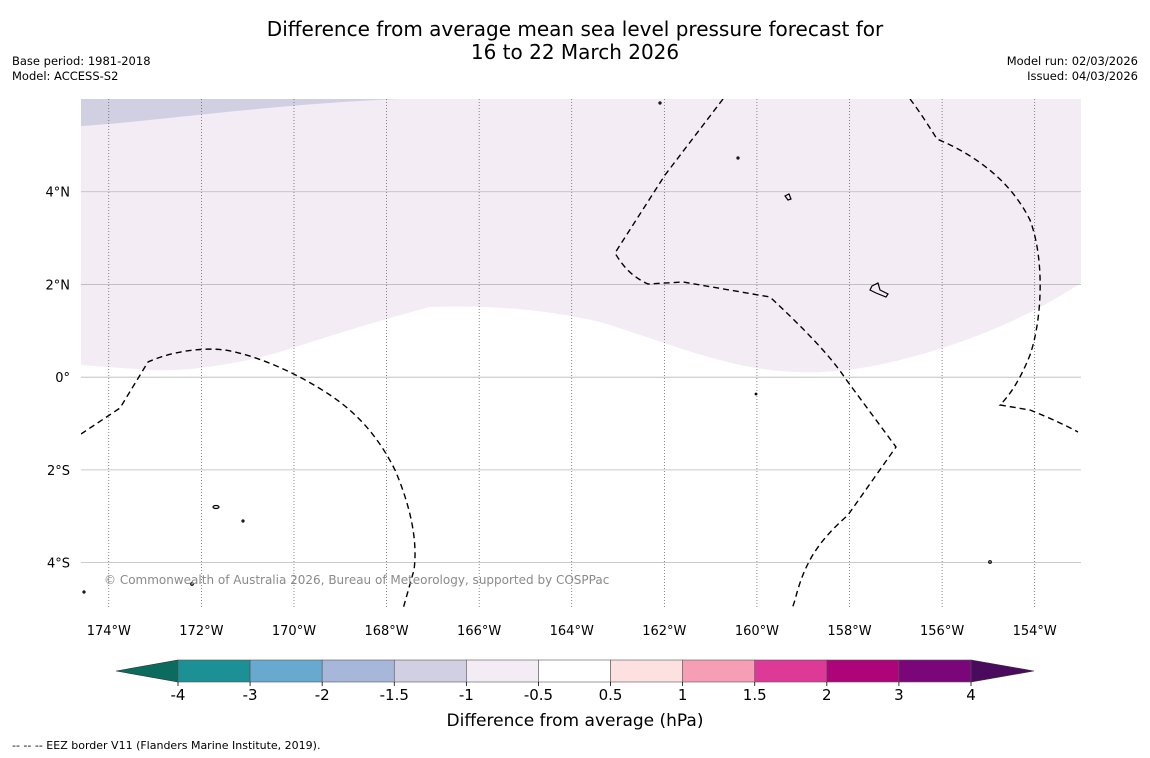 This screenshot has width=1150, height=758. Describe the element at coordinates (1082, 76) in the screenshot. I see `issued-date: Issued: 04/03/2026` at that location.